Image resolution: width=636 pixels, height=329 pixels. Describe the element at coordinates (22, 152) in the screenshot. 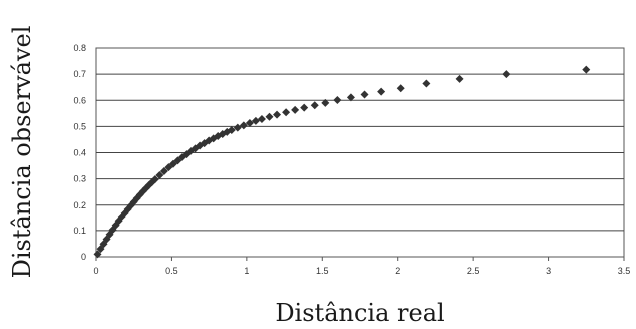

I see `y-axis-title: Distância observável` at that location.